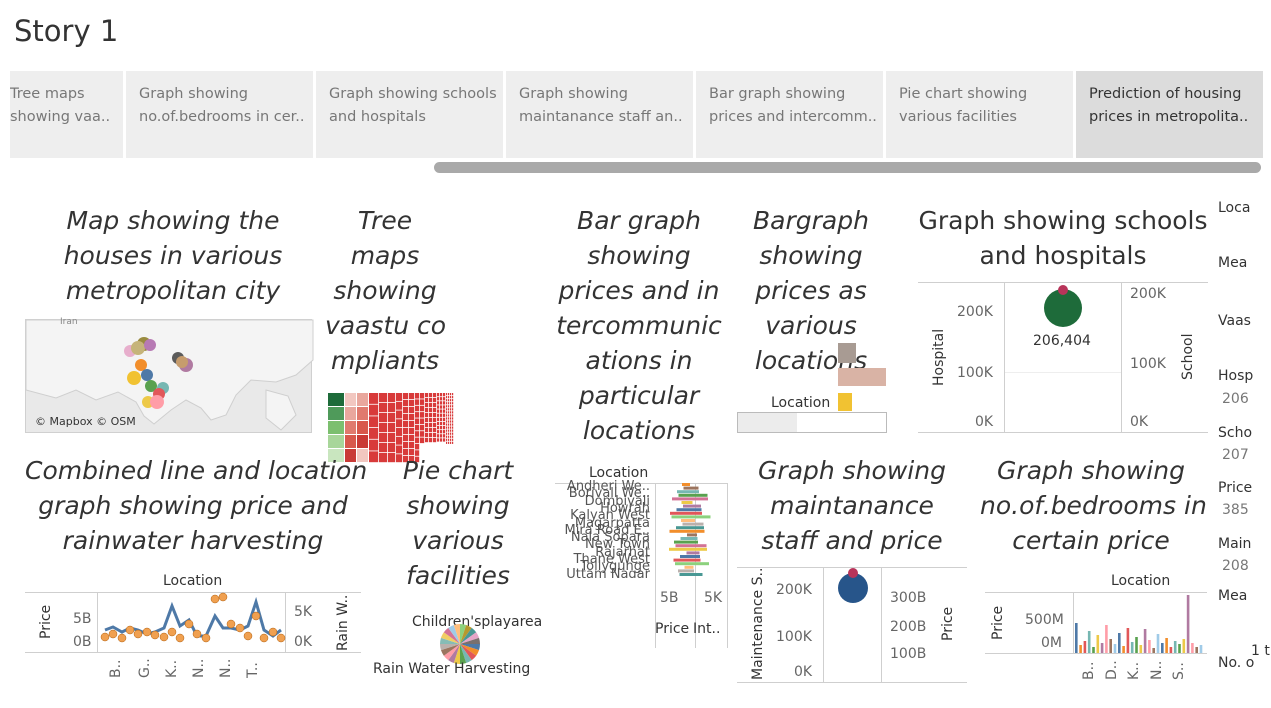 The width and height of the screenshot is (1271, 708). What do you see at coordinates (639, 325) in the screenshot?
I see `title-line: tercommunic` at bounding box center [639, 325].